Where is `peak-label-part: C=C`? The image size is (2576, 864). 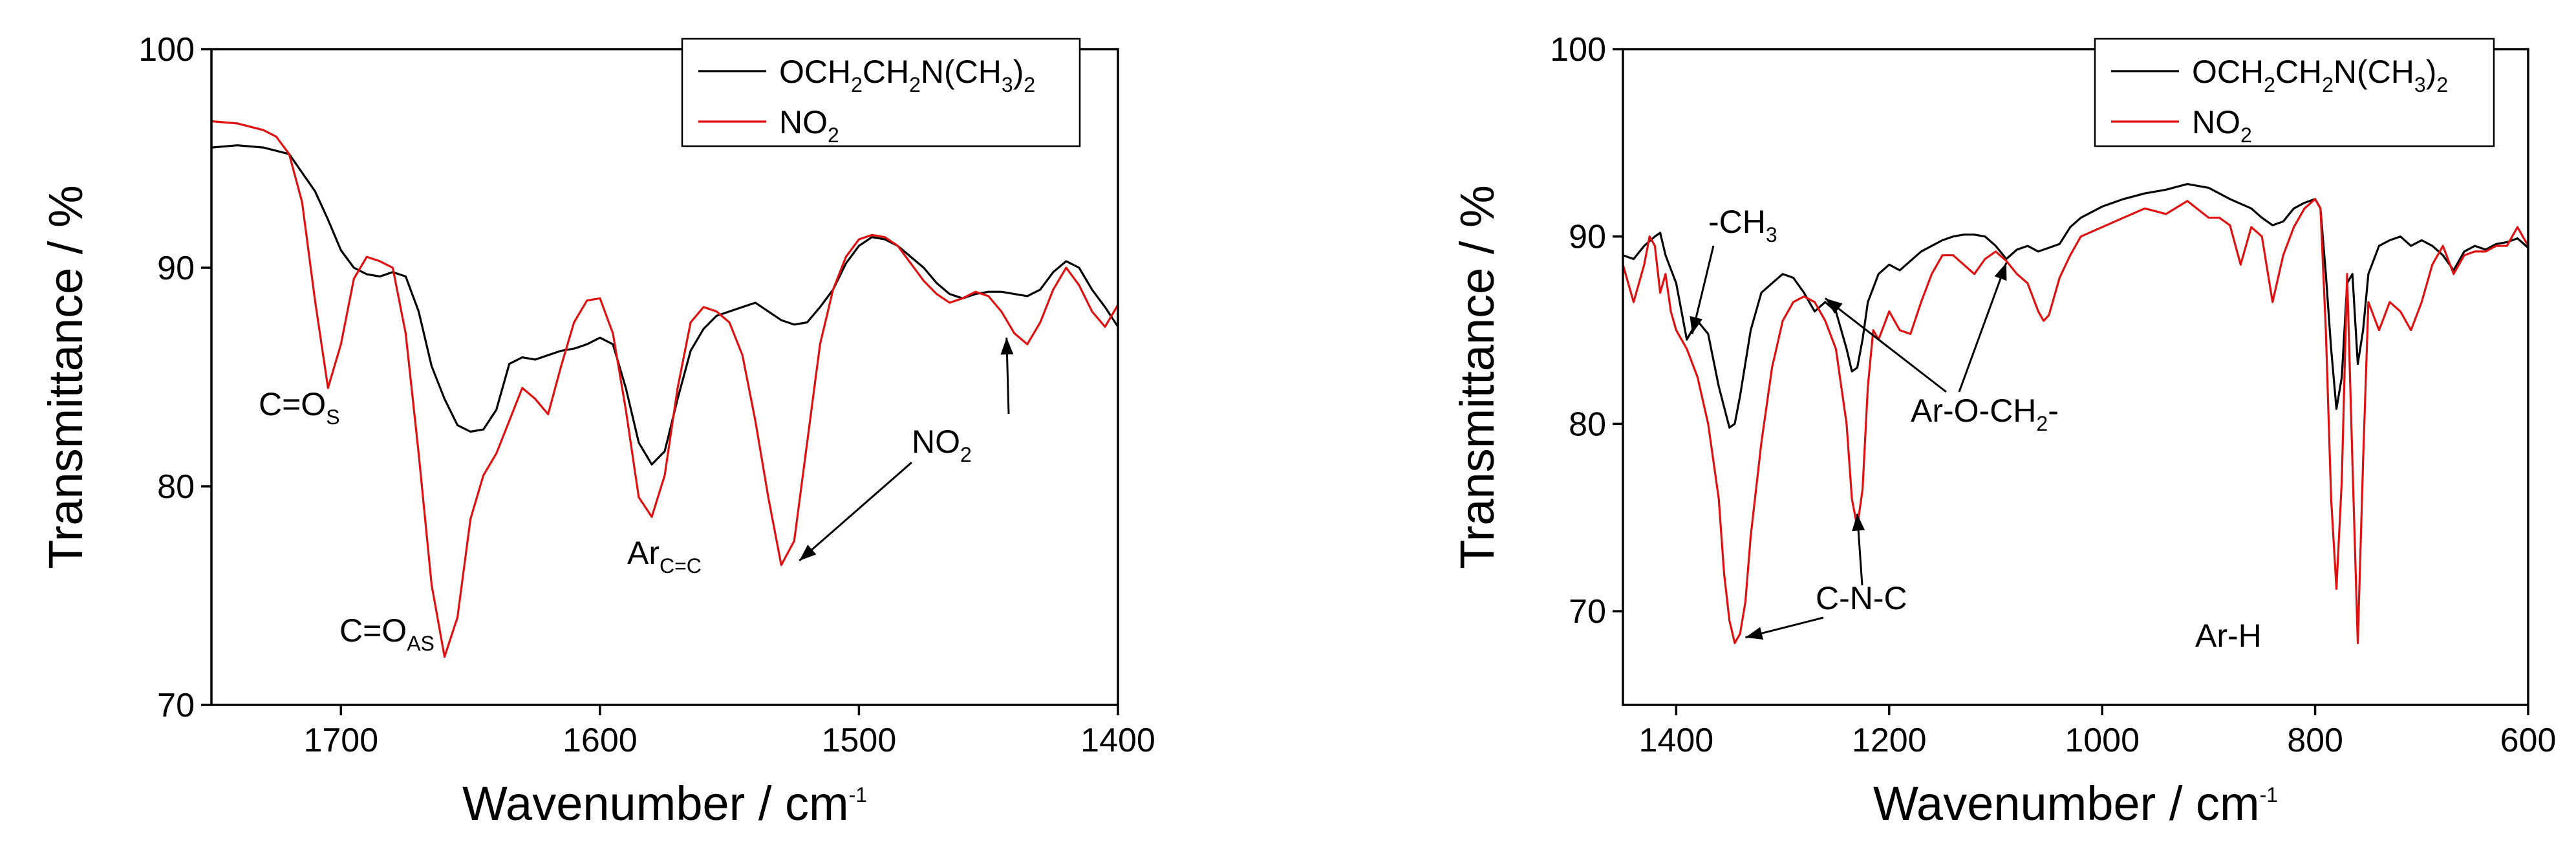
peak-label-part: C=C is located at coordinates (681, 566).